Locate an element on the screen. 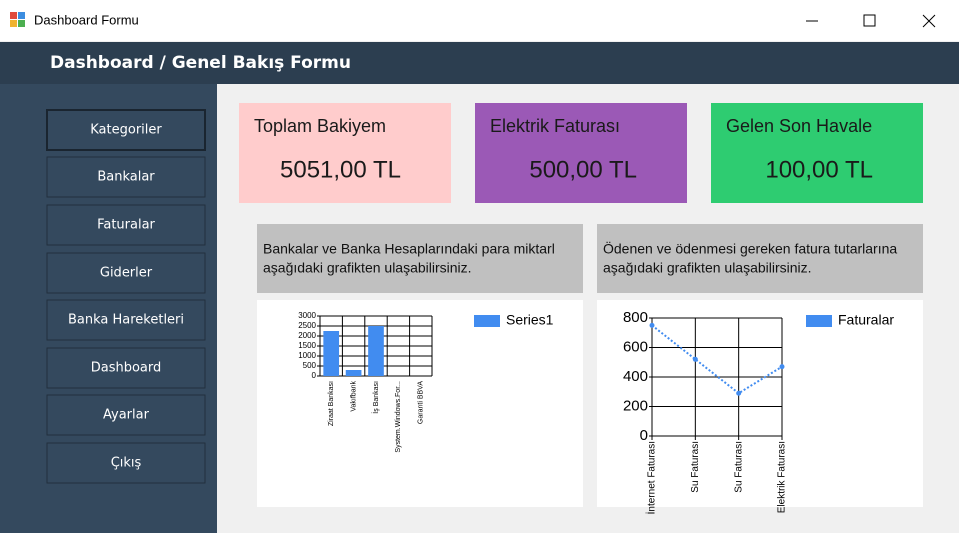  x-tick-label: Ziraat Bankası is located at coordinates (331, 403).